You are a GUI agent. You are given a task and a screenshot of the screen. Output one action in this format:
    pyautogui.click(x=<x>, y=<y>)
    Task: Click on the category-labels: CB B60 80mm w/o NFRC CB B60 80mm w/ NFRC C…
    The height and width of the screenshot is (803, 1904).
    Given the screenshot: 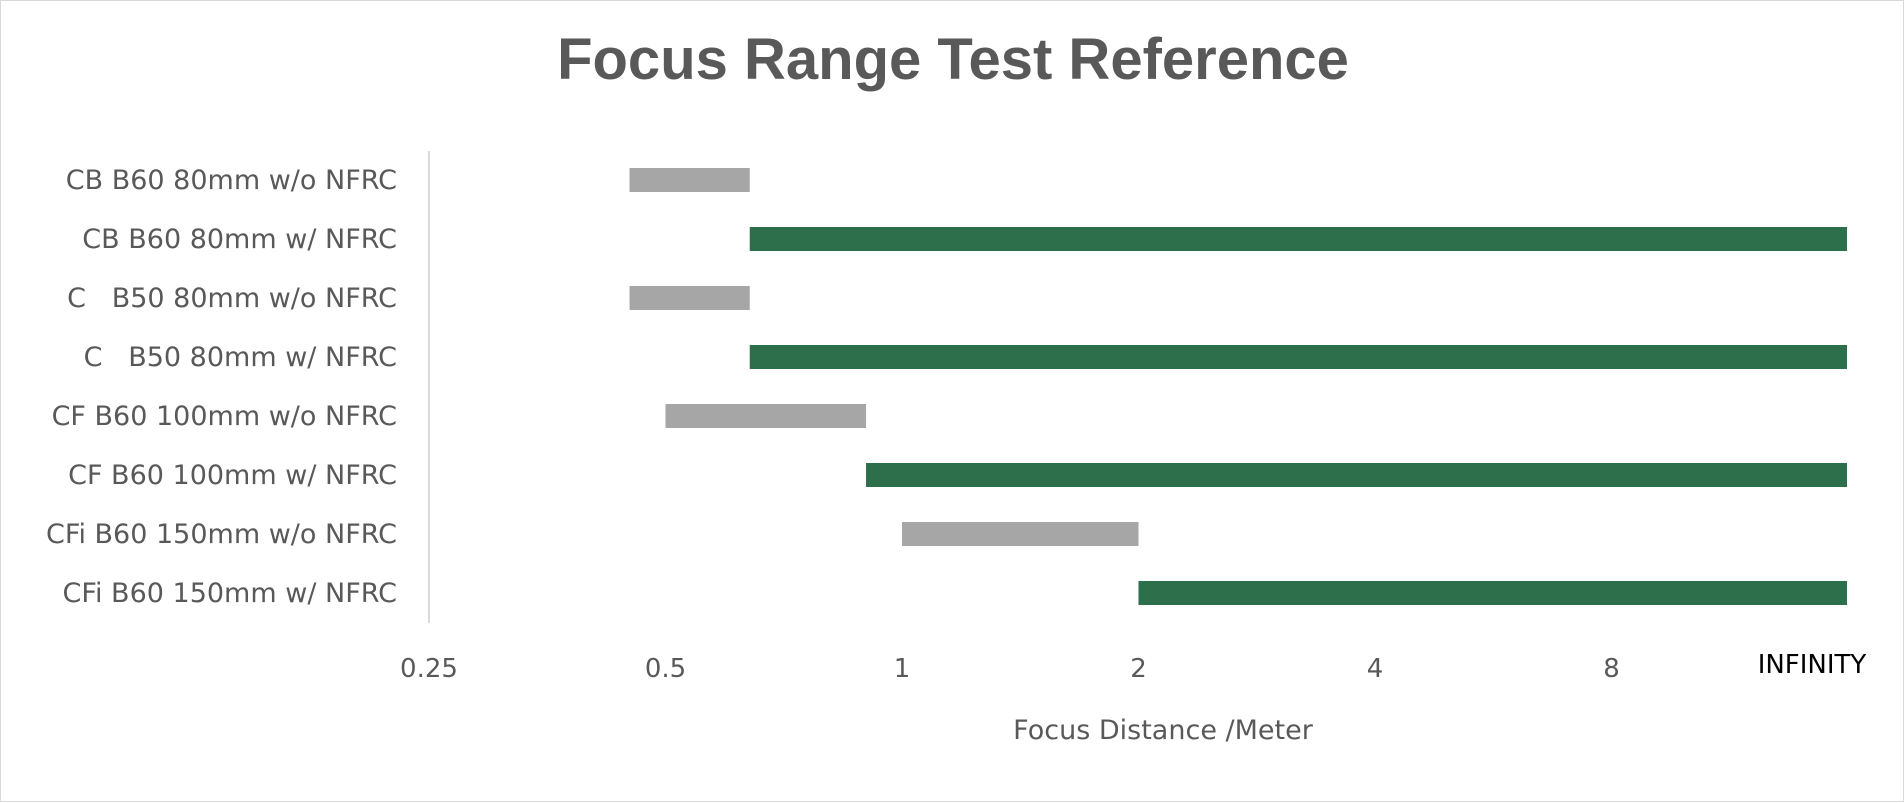 What is the action you would take?
    pyautogui.click(x=221, y=387)
    